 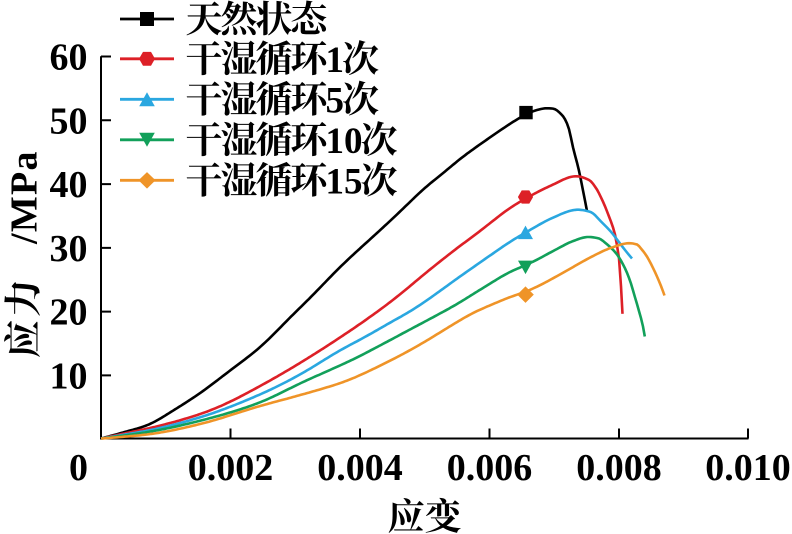 What do you see at coordinates (335, 100) in the screenshot?
I see `svg-text: 5` at bounding box center [335, 100].